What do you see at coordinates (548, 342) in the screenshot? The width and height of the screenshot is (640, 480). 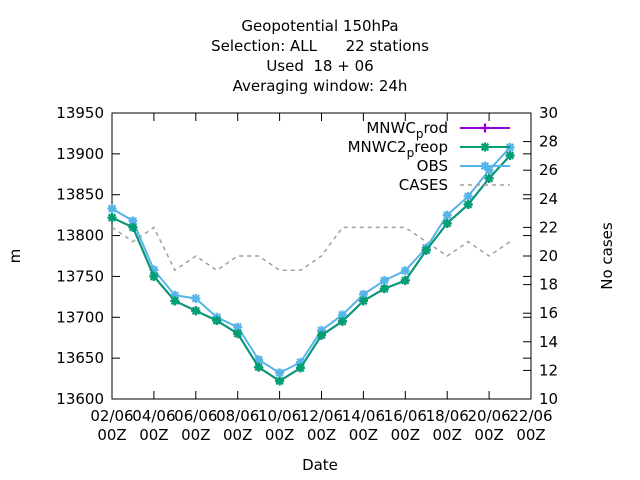 I see `y2-tick-label: 14` at bounding box center [548, 342].